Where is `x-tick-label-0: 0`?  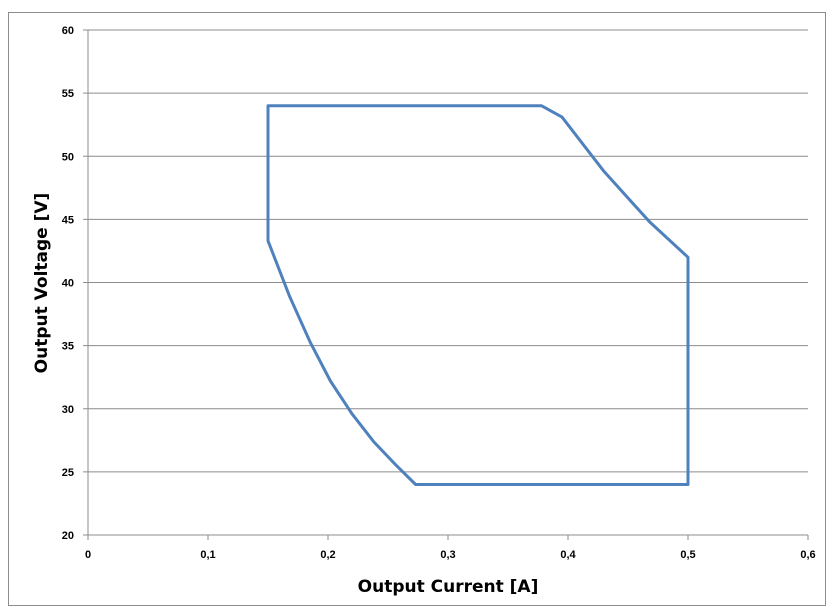
x-tick-label-0: 0 is located at coordinates (88, 555).